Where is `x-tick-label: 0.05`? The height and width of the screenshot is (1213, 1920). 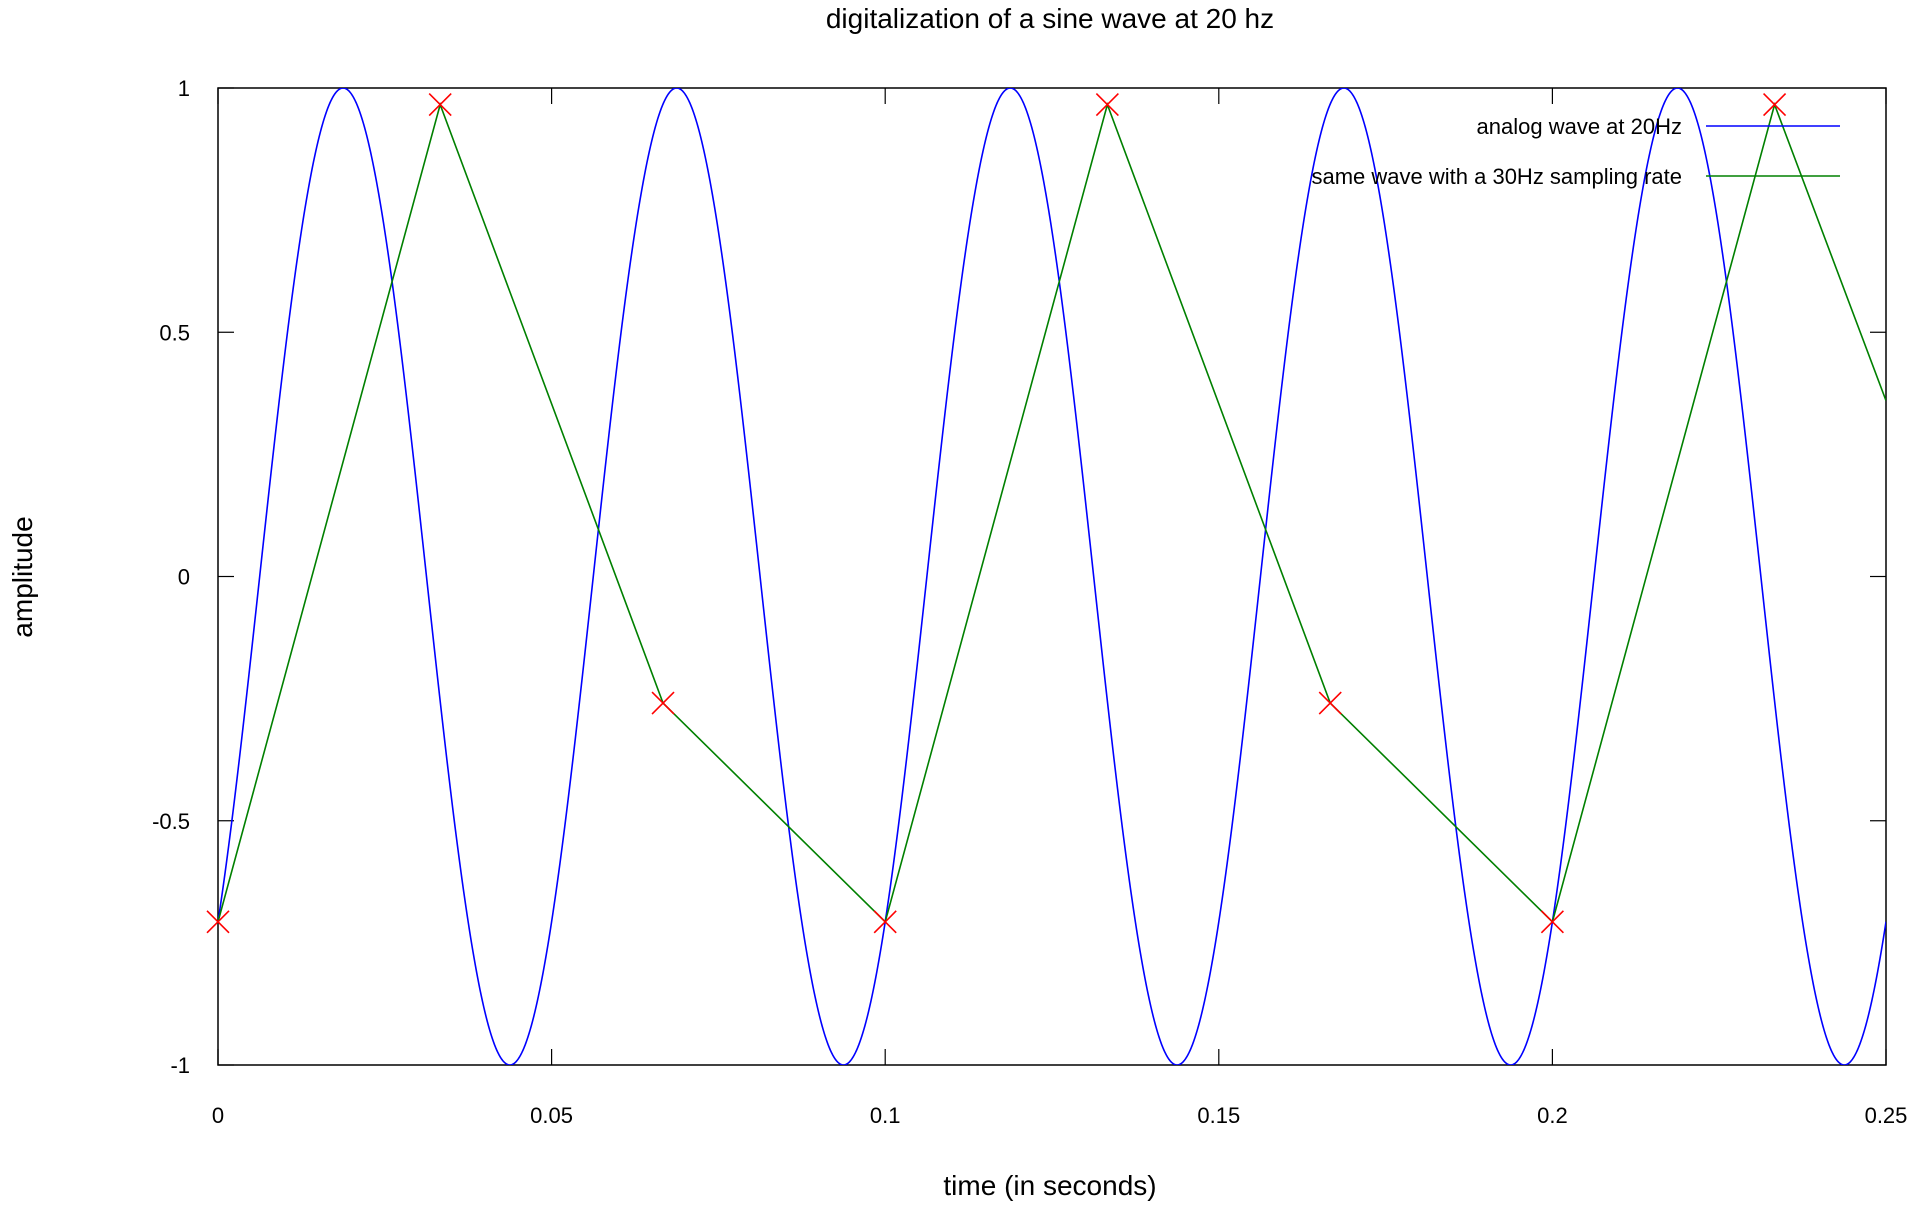 x-tick-label: 0.05 is located at coordinates (551, 1115).